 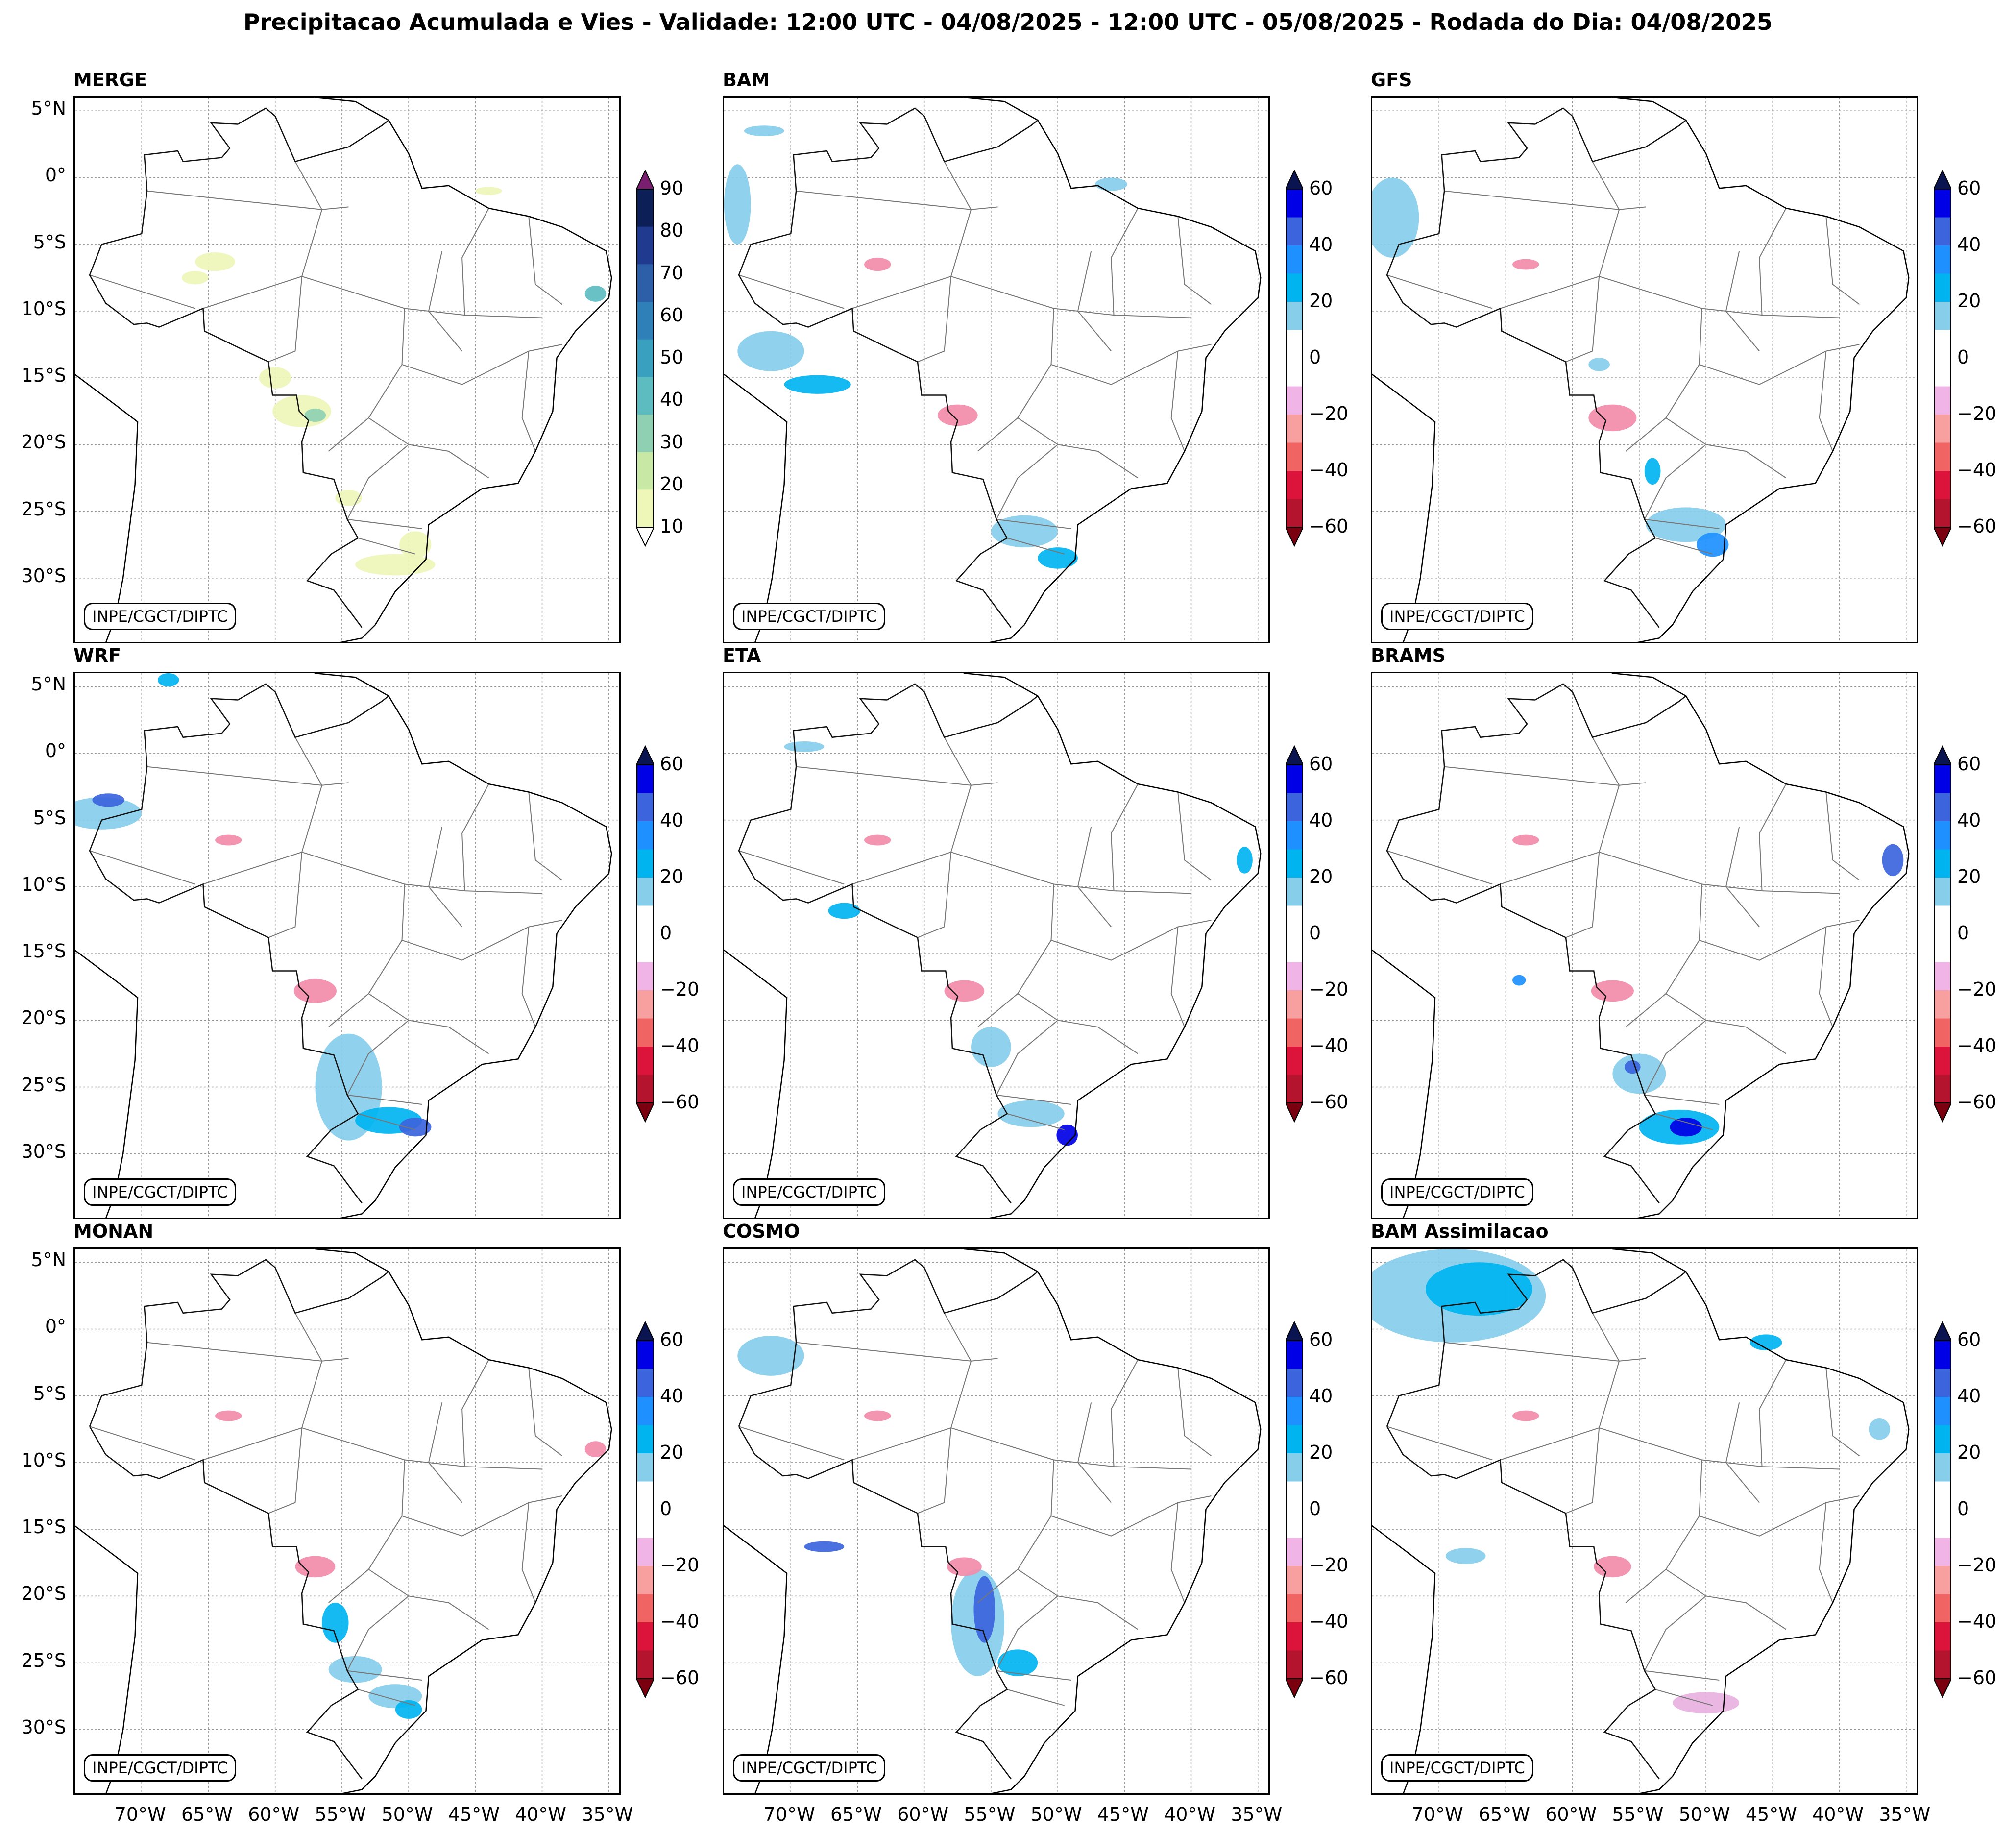 I want to click on lon-tick-label: 65°W, so click(x=856, y=1815).